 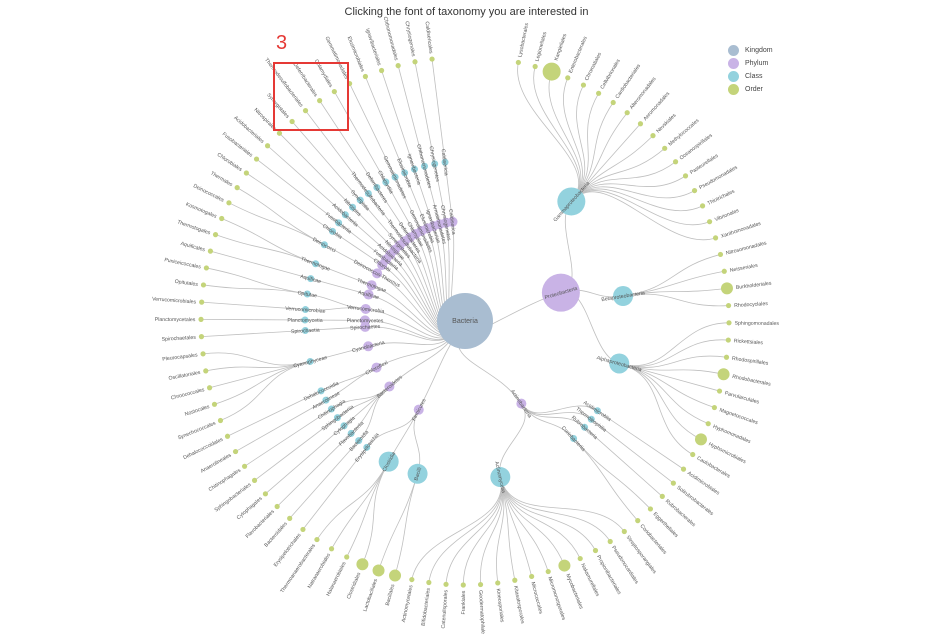 I want to click on taxon-node-class: Planctomycetia, so click(x=305, y=320).